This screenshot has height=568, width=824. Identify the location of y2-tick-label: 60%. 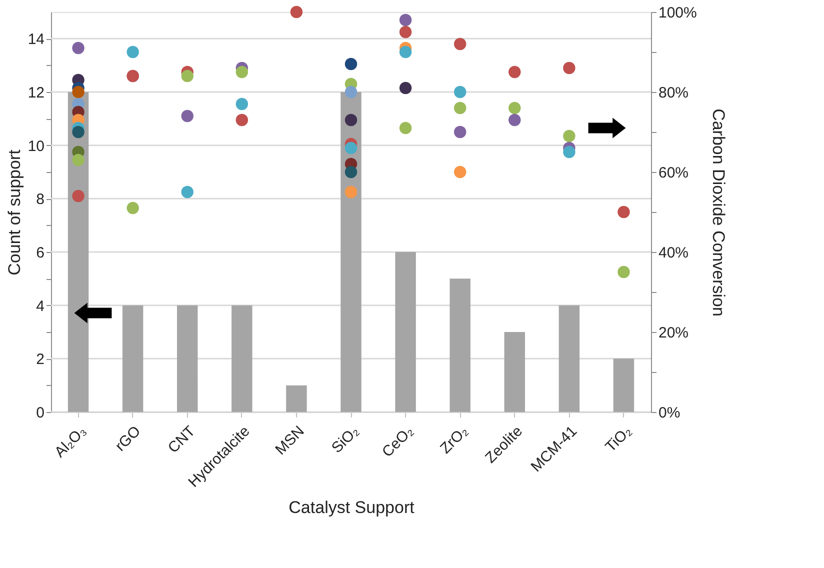
(673, 173).